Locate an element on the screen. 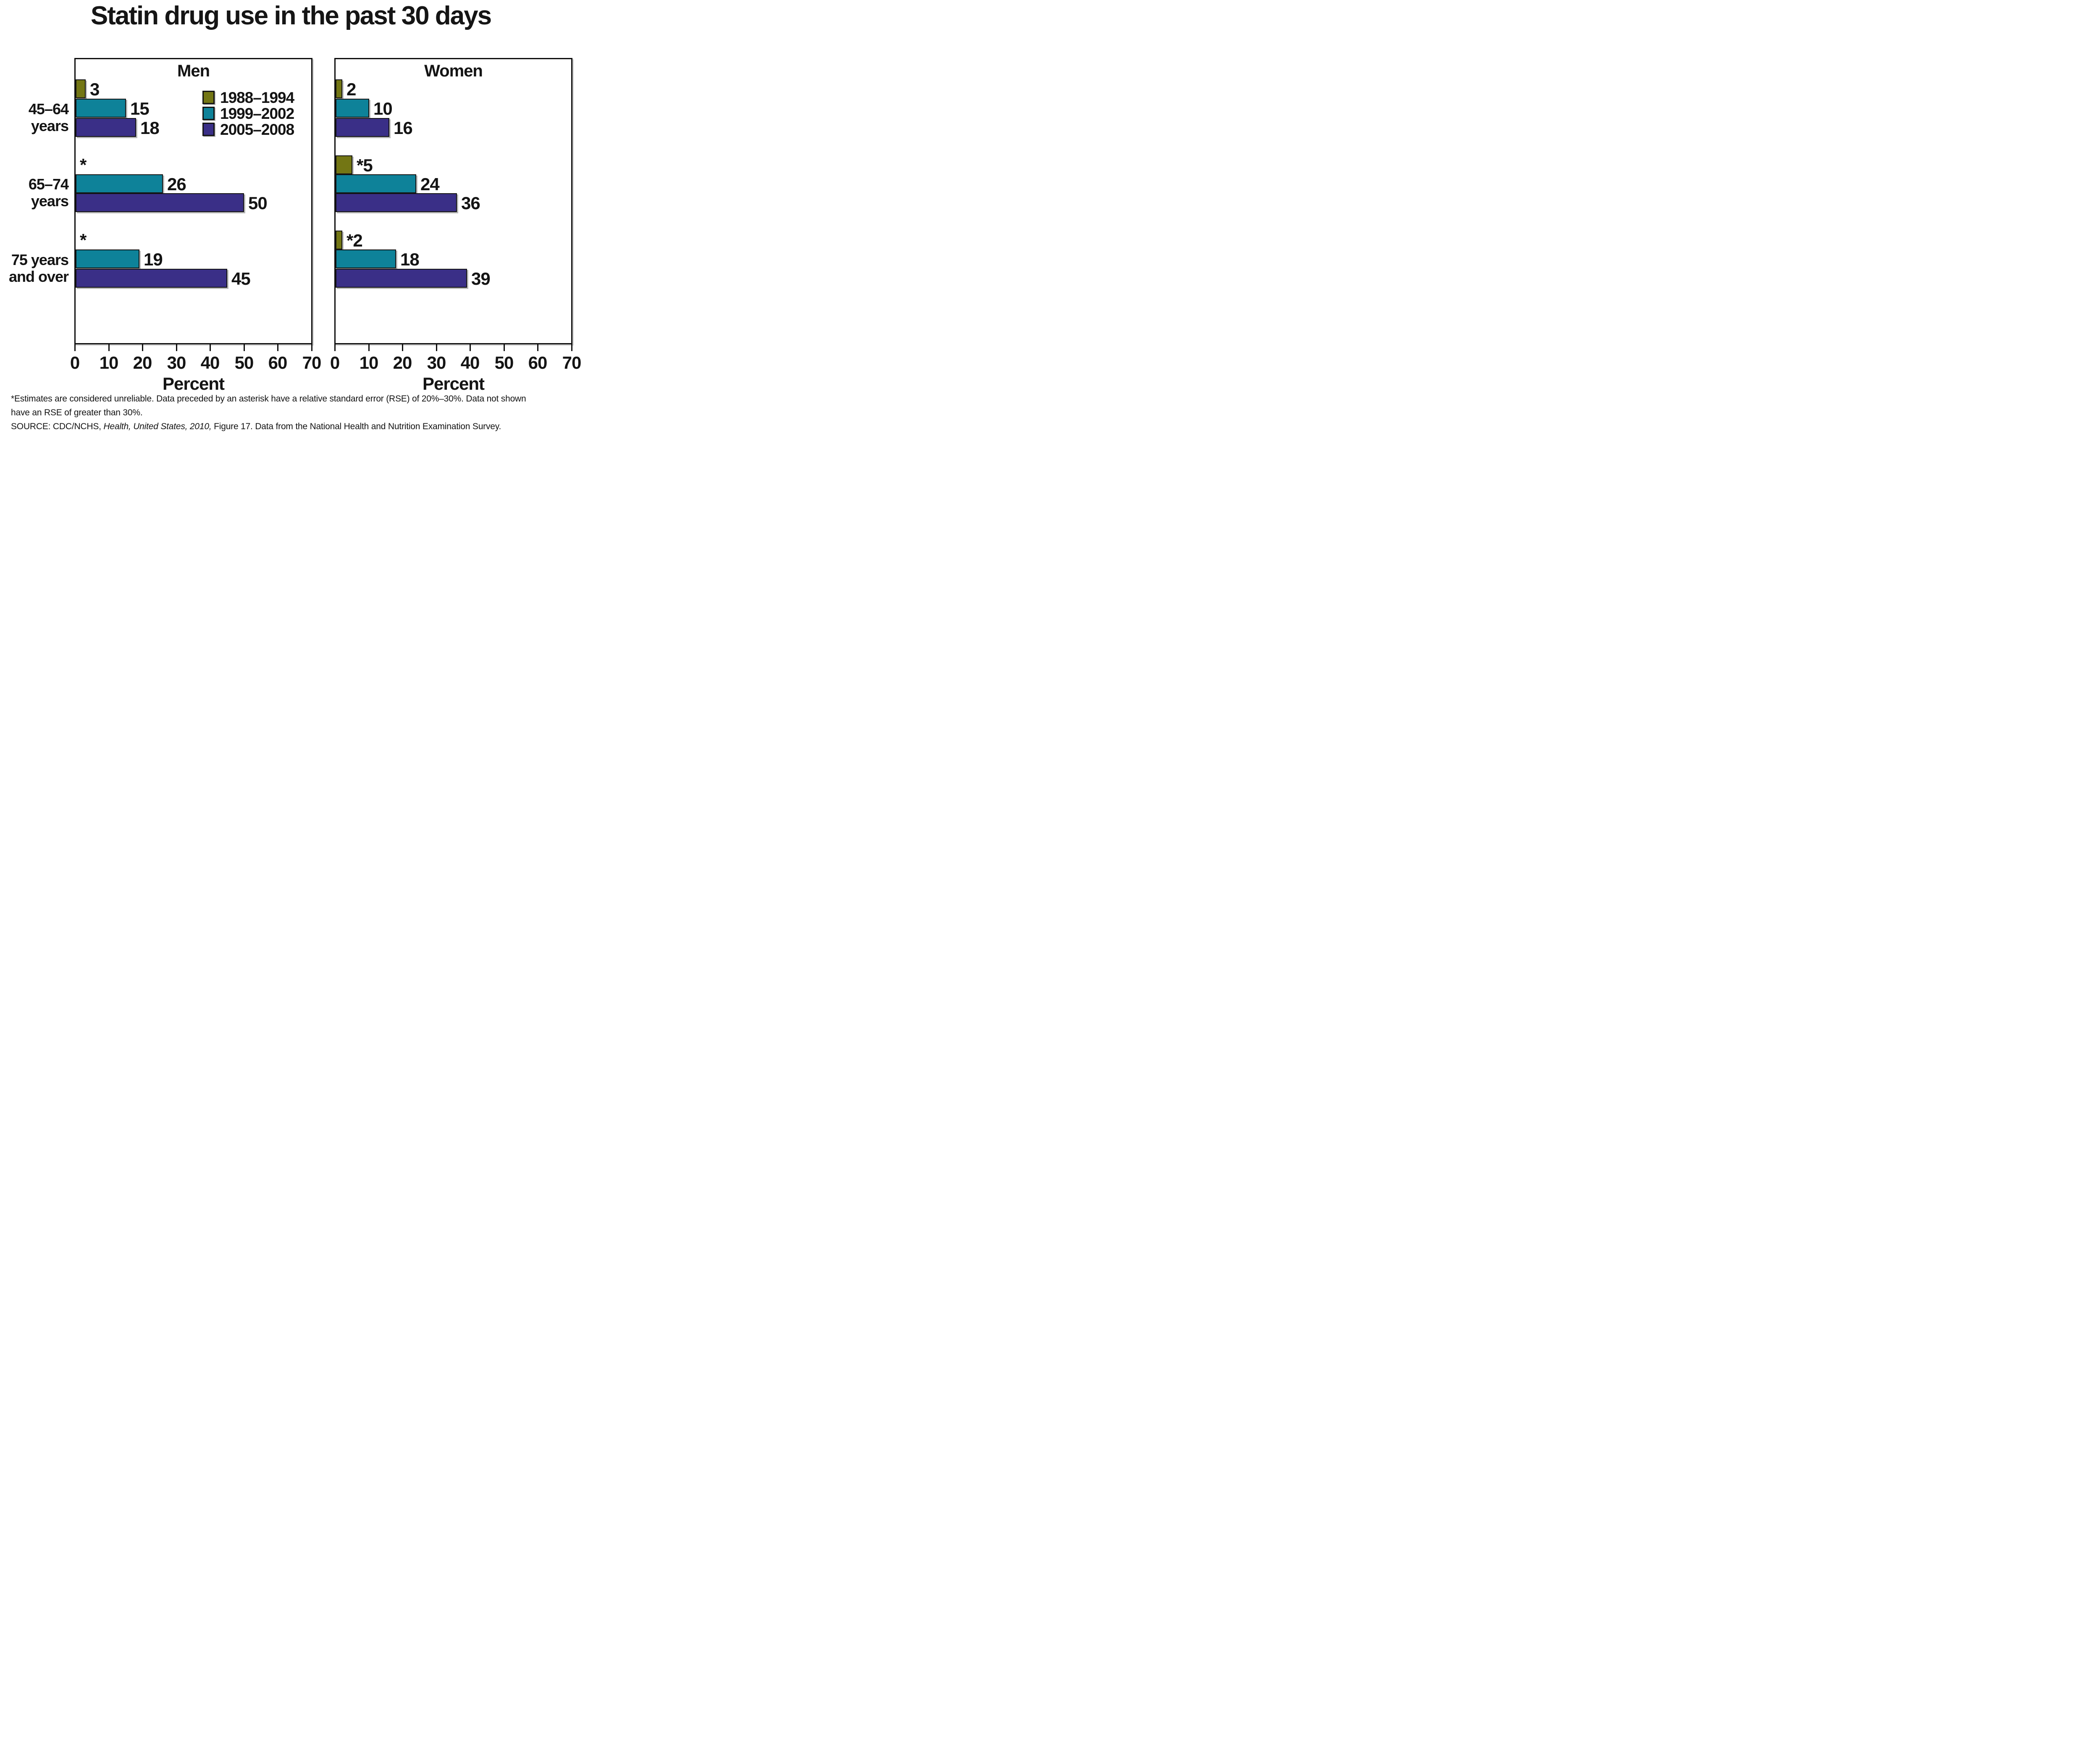 The width and height of the screenshot is (2100, 1758). legend: 1988–1994 1999–2002 2005–2008 is located at coordinates (248, 113).